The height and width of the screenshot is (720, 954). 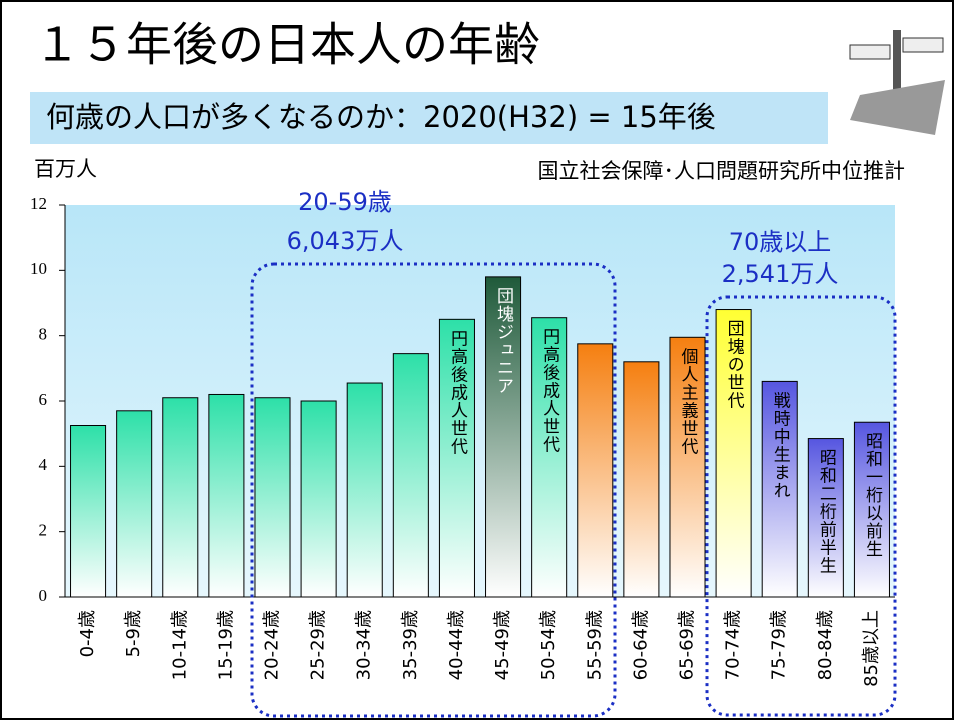 I want to click on y-tick-label: 4, so click(x=43, y=464).